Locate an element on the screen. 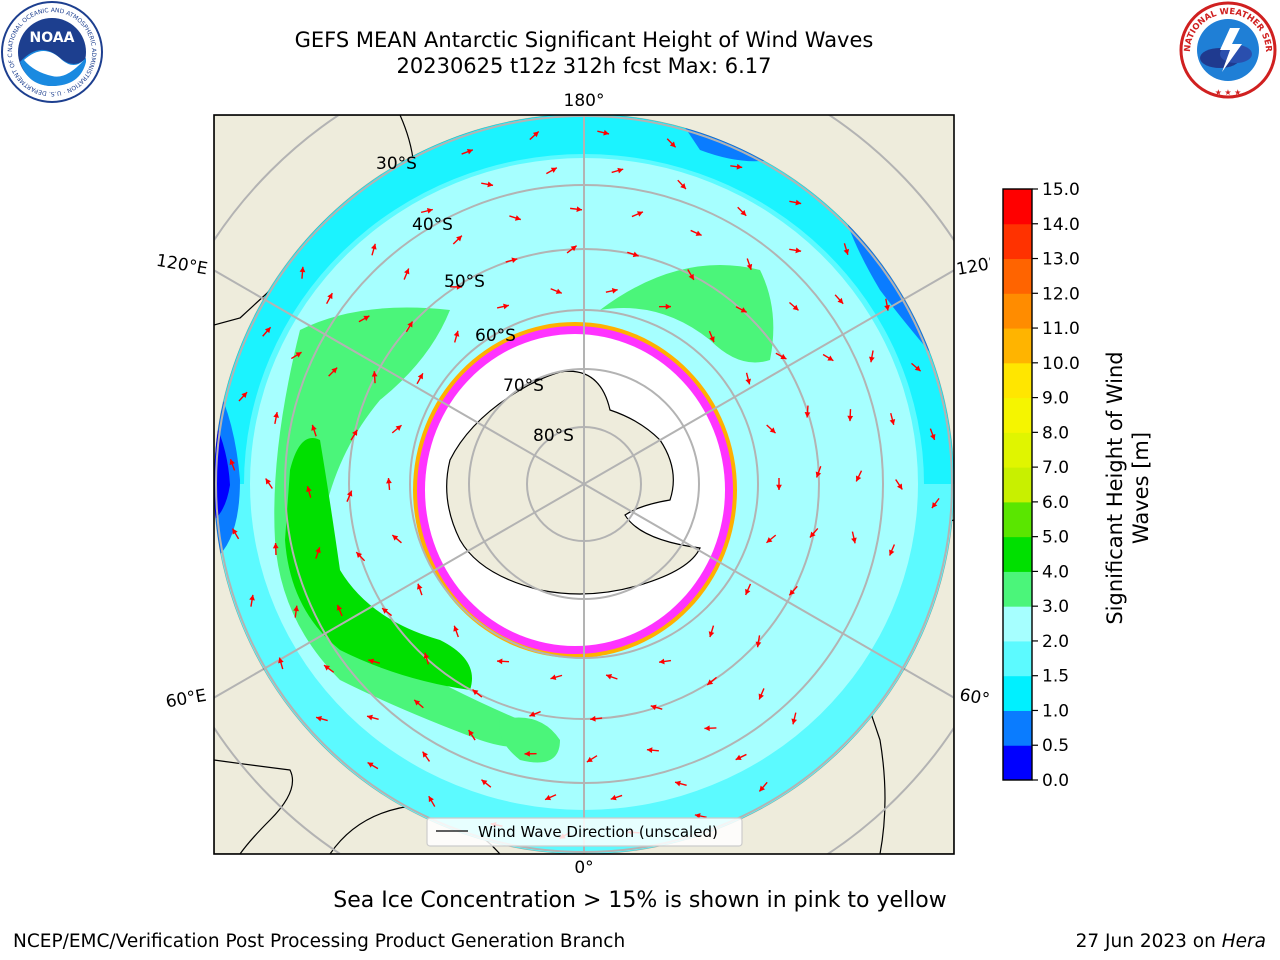 The width and height of the screenshot is (1280, 960). lat-label-60s: 60°S is located at coordinates (495, 336).